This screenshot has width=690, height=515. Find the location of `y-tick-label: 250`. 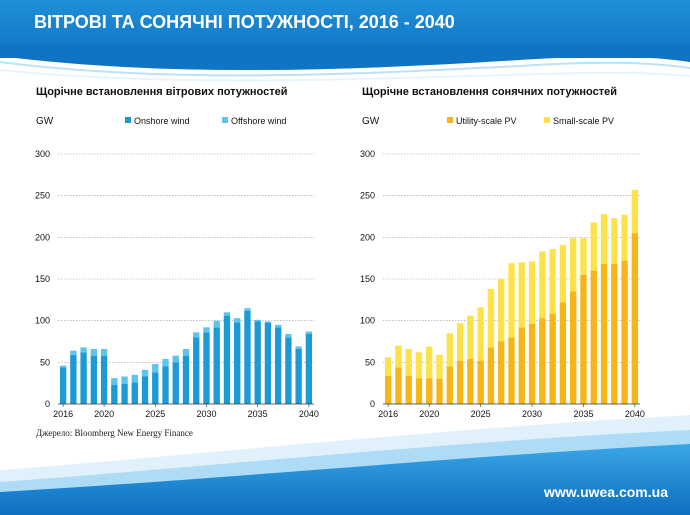

y-tick-label: 250 is located at coordinates (367, 196).